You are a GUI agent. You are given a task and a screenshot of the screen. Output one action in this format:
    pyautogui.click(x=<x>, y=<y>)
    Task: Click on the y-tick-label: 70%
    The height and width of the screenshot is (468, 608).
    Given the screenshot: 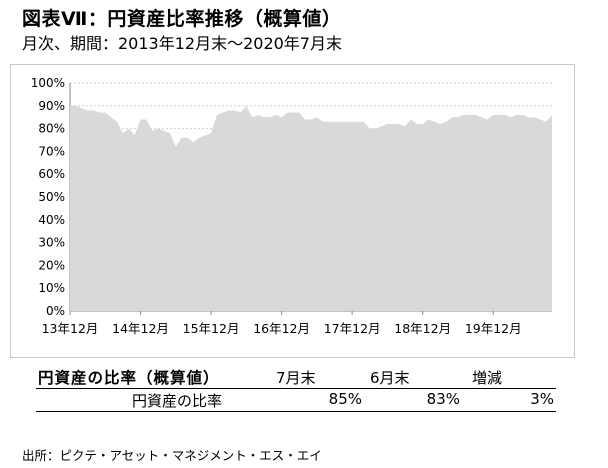 What is the action you would take?
    pyautogui.click(x=51, y=151)
    